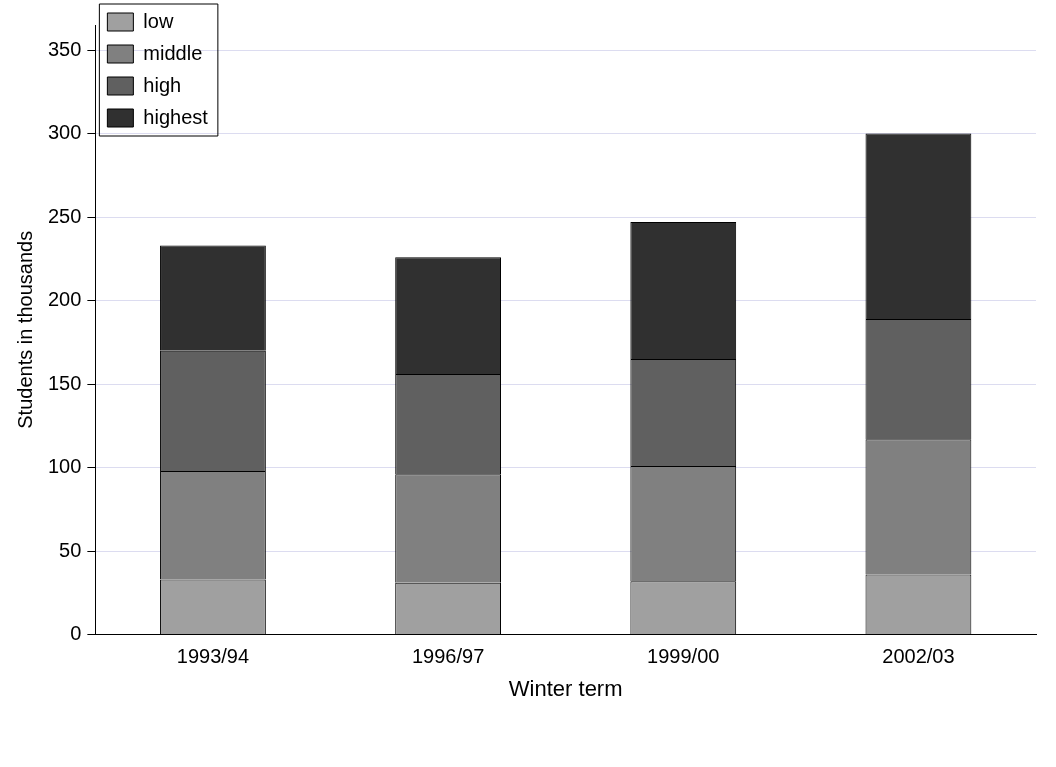 The image size is (1056, 767). Describe the element at coordinates (64, 382) in the screenshot. I see `y-tick-label: 150` at that location.